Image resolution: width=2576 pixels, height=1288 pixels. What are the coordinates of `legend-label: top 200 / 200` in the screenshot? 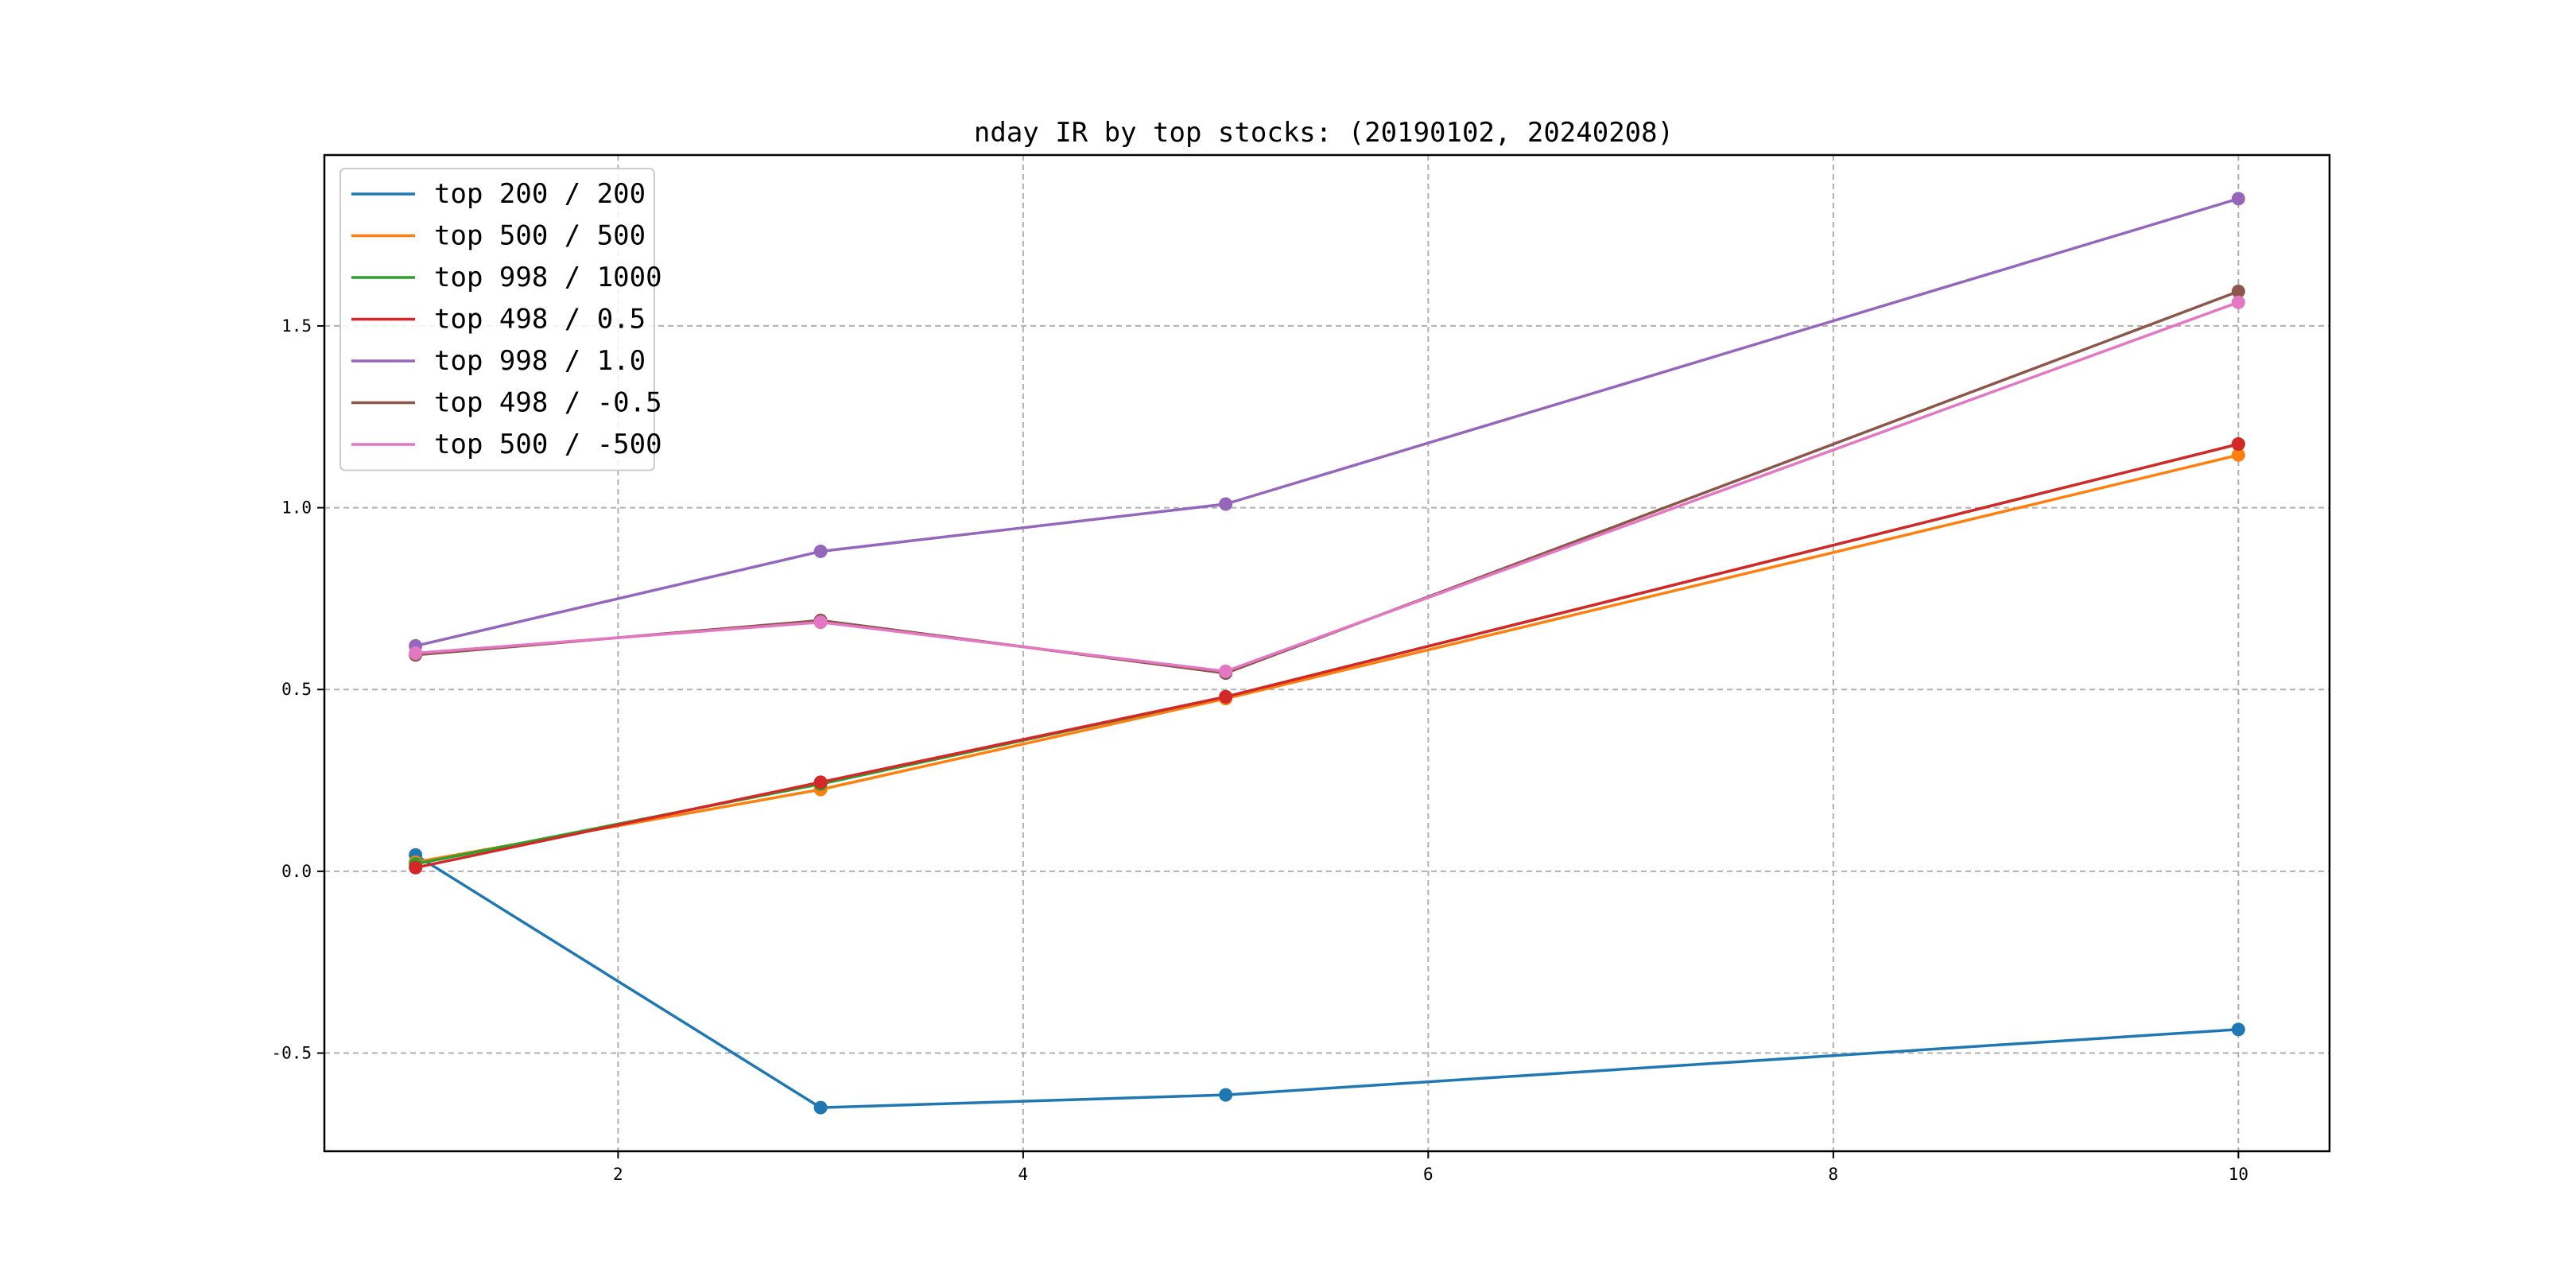 It's located at (540, 194).